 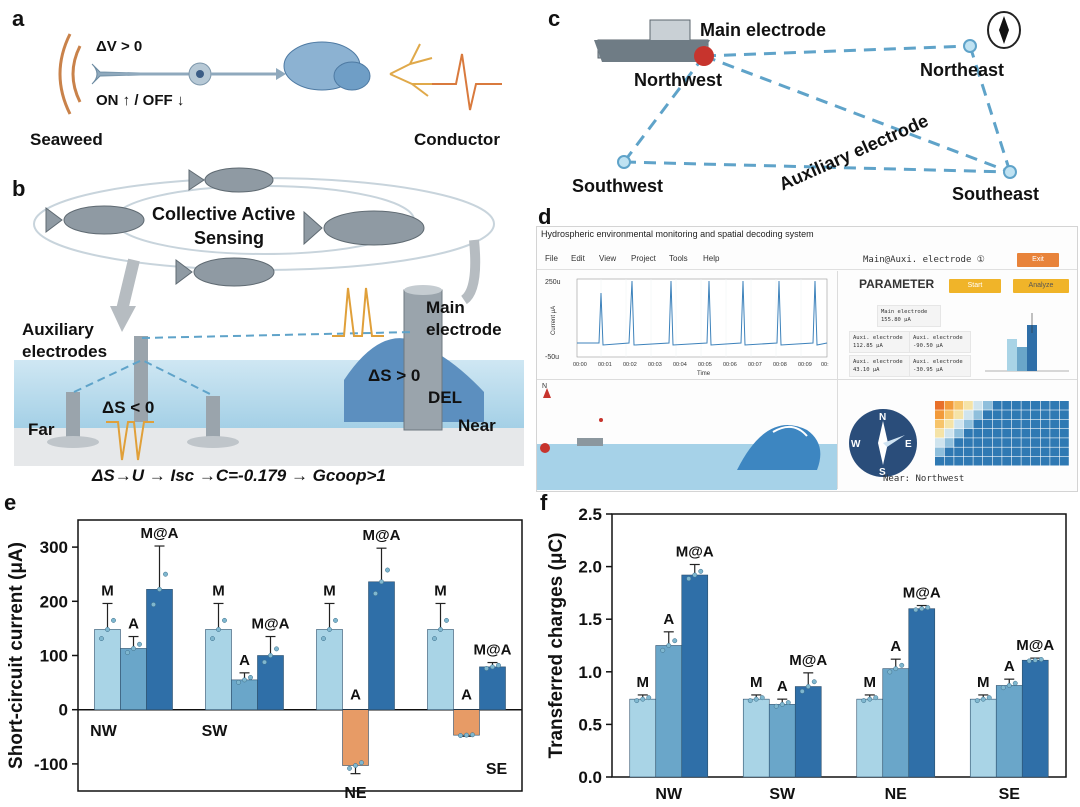 What do you see at coordinates (605, 365) in the screenshot?
I see `svg-text: 00:01` at bounding box center [605, 365].